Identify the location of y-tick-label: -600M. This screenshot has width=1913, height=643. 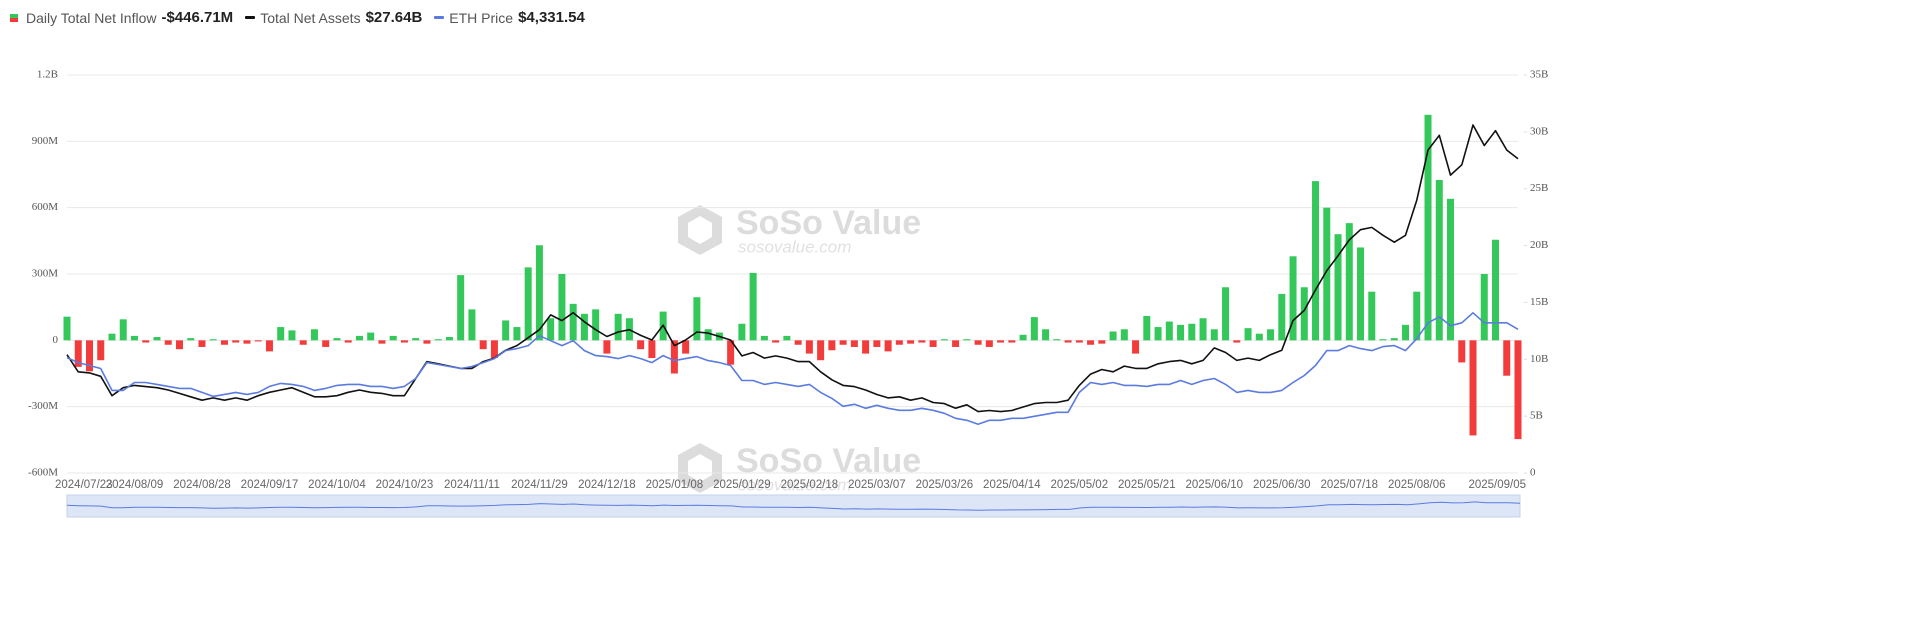
(43, 473).